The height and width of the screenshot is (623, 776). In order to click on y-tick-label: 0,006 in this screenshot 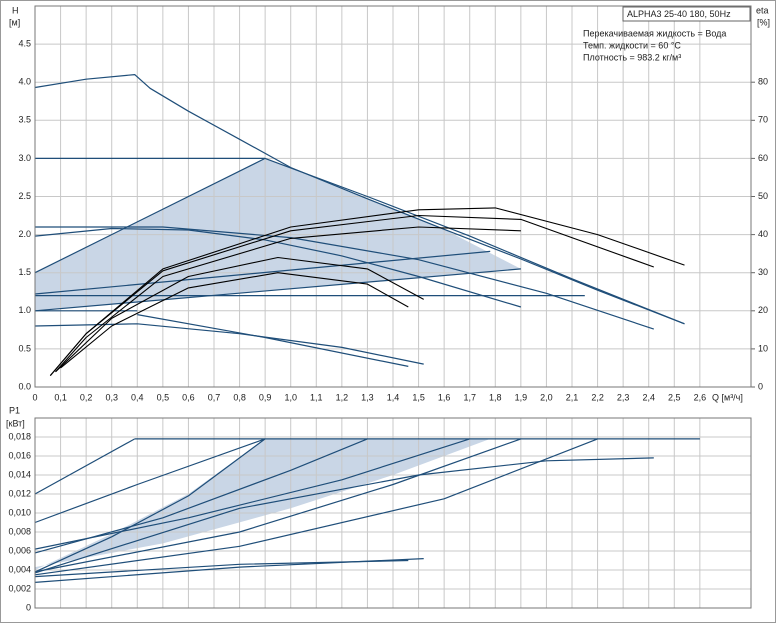, I will do `click(19, 550)`.